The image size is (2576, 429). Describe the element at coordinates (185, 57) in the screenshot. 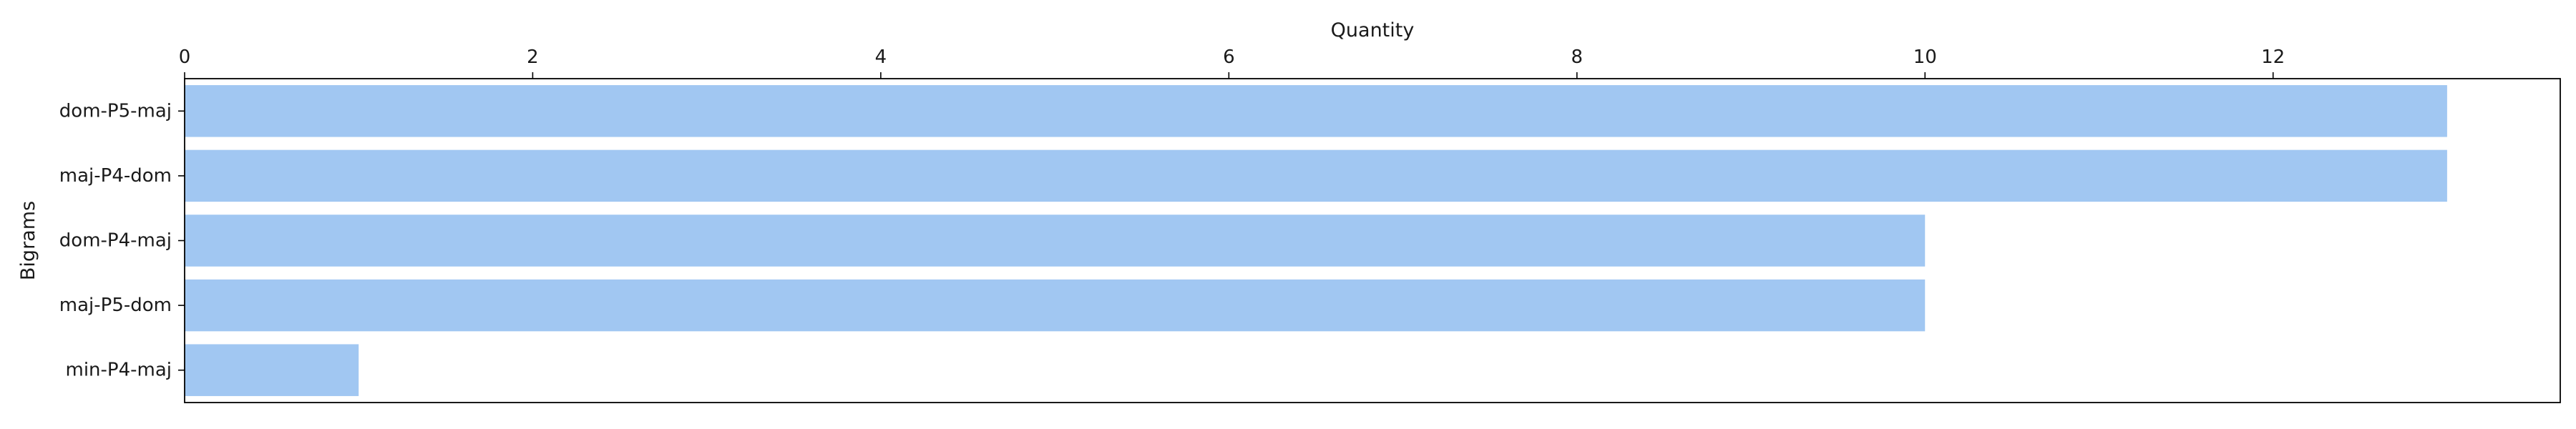

I see `x-tick-label: 0` at that location.